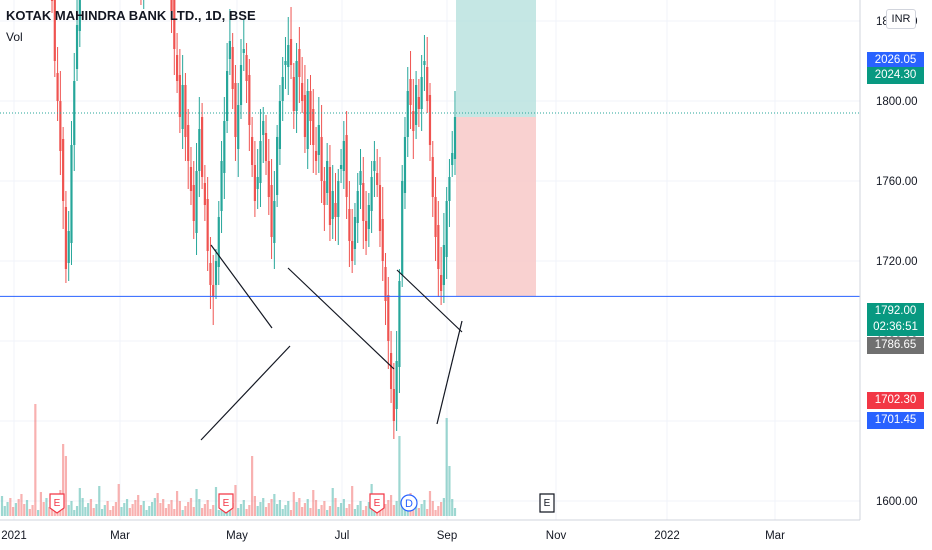 This screenshot has height=550, width=932. Describe the element at coordinates (895, 420) in the screenshot. I see `price-tag-lower-line: 1701.45` at that location.